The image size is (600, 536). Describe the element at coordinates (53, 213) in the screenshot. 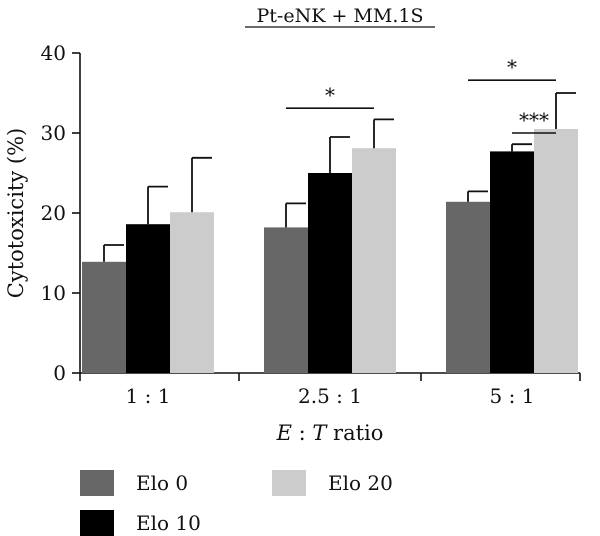

I see `y-tick-label: 20` at that location.